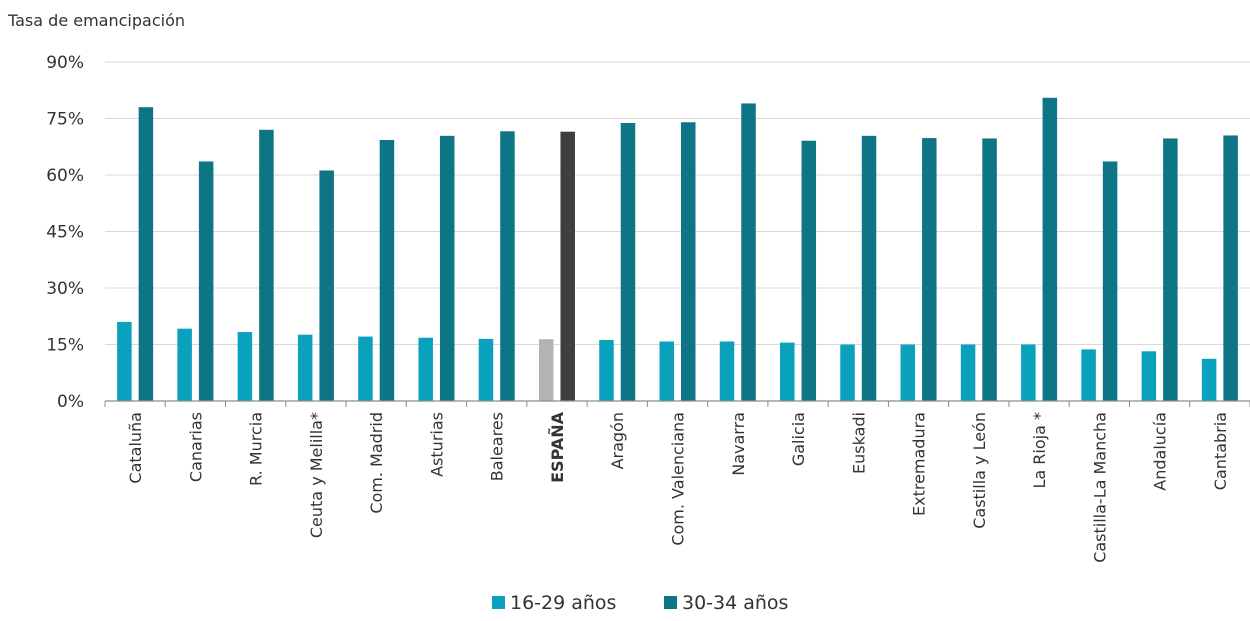  I want to click on x-category-label: Galicia, so click(798, 439).